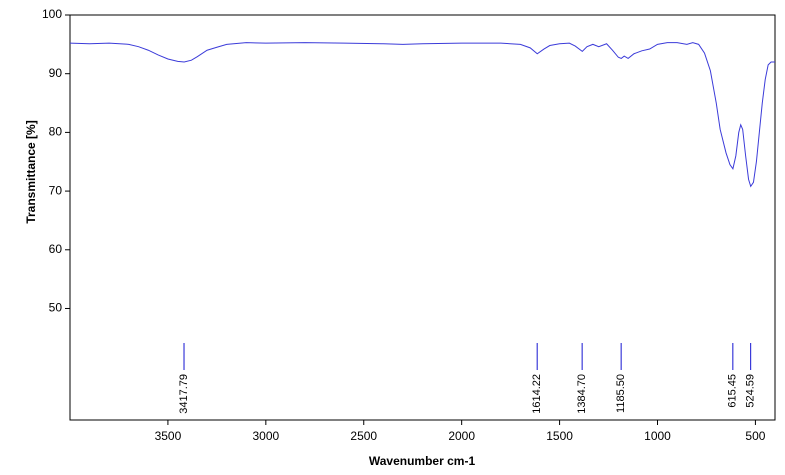  I want to click on x-tick-label: 1000, so click(657, 436).